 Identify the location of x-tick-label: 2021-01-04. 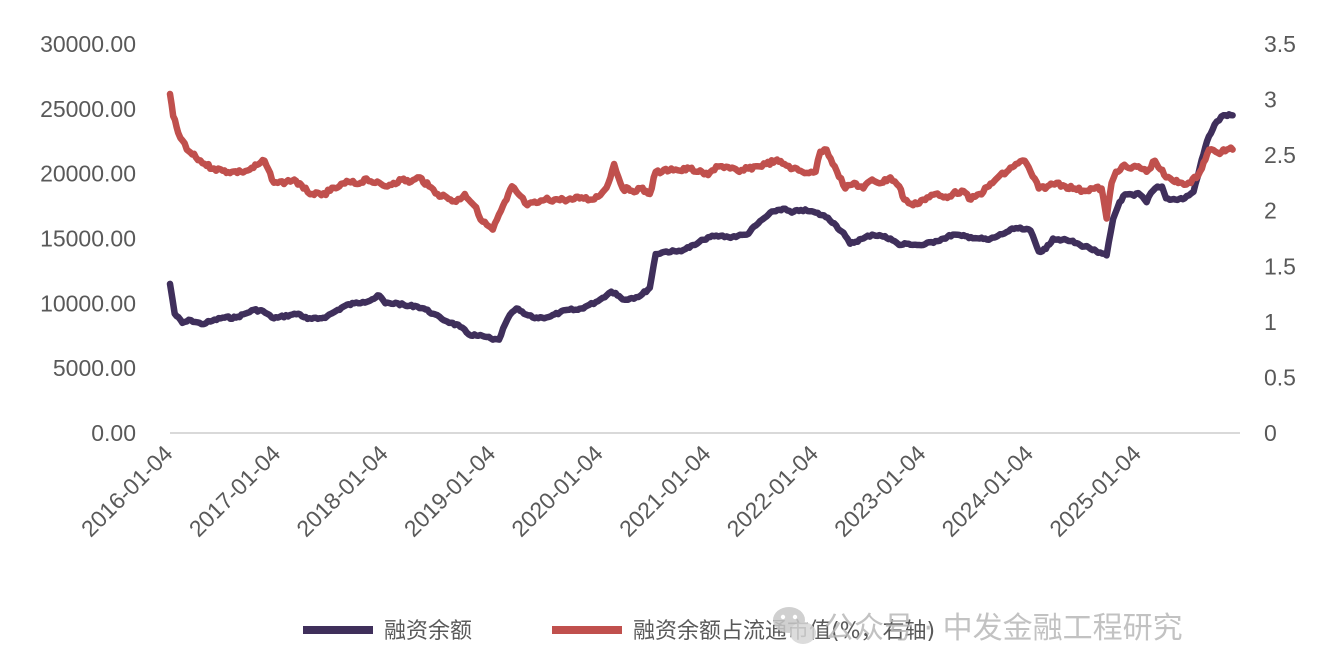
(665, 491).